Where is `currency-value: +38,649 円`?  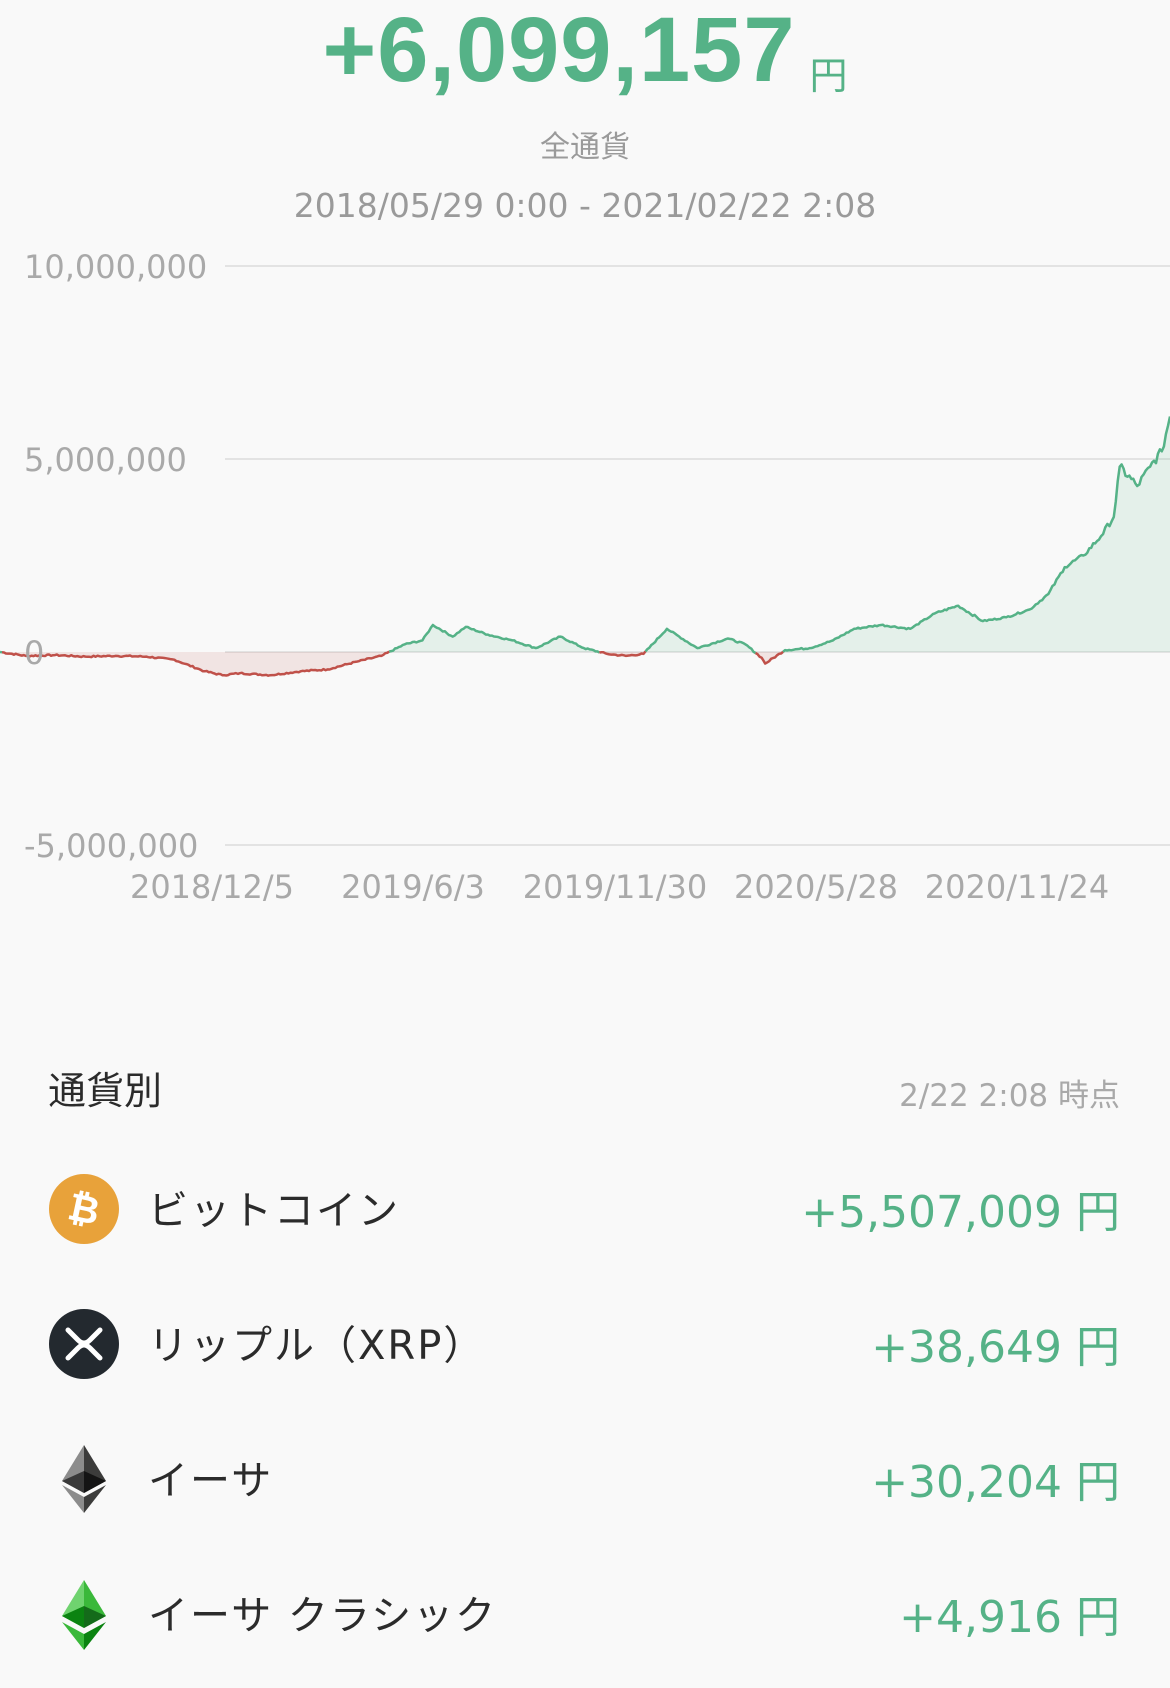 currency-value: +38,649 円 is located at coordinates (995, 1343).